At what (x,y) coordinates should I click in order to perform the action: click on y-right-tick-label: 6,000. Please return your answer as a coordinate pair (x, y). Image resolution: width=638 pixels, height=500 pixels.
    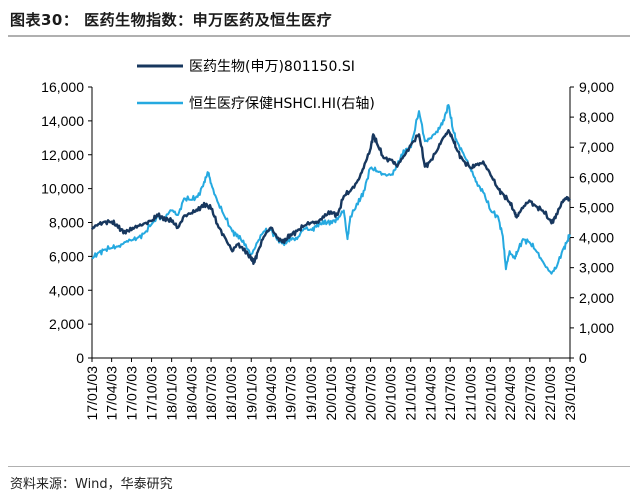
    Looking at the image, I should click on (596, 177).